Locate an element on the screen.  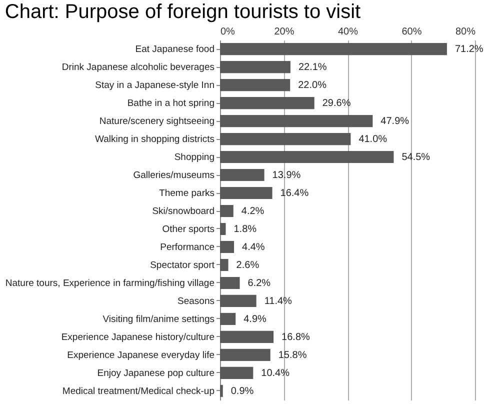
data-label: 16.8% is located at coordinates (296, 337).